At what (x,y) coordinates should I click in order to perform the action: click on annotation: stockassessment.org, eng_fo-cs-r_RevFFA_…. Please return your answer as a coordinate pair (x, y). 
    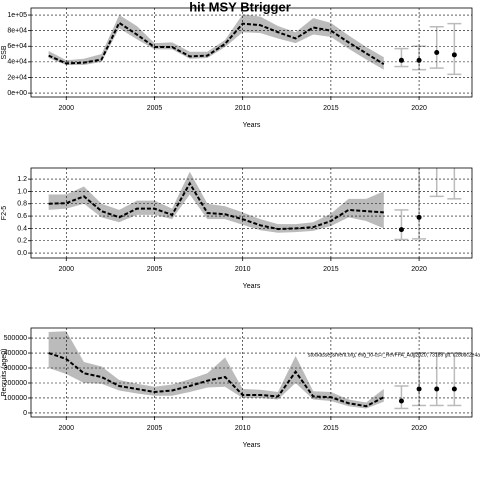
    Looking at the image, I should click on (394, 355).